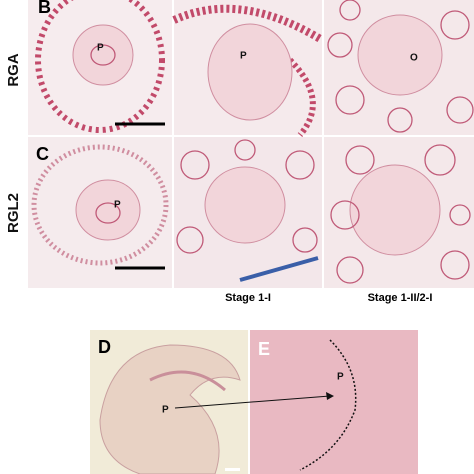 This screenshot has height=474, width=474. Describe the element at coordinates (44, 8) in the screenshot. I see `panel-letter: B` at that location.